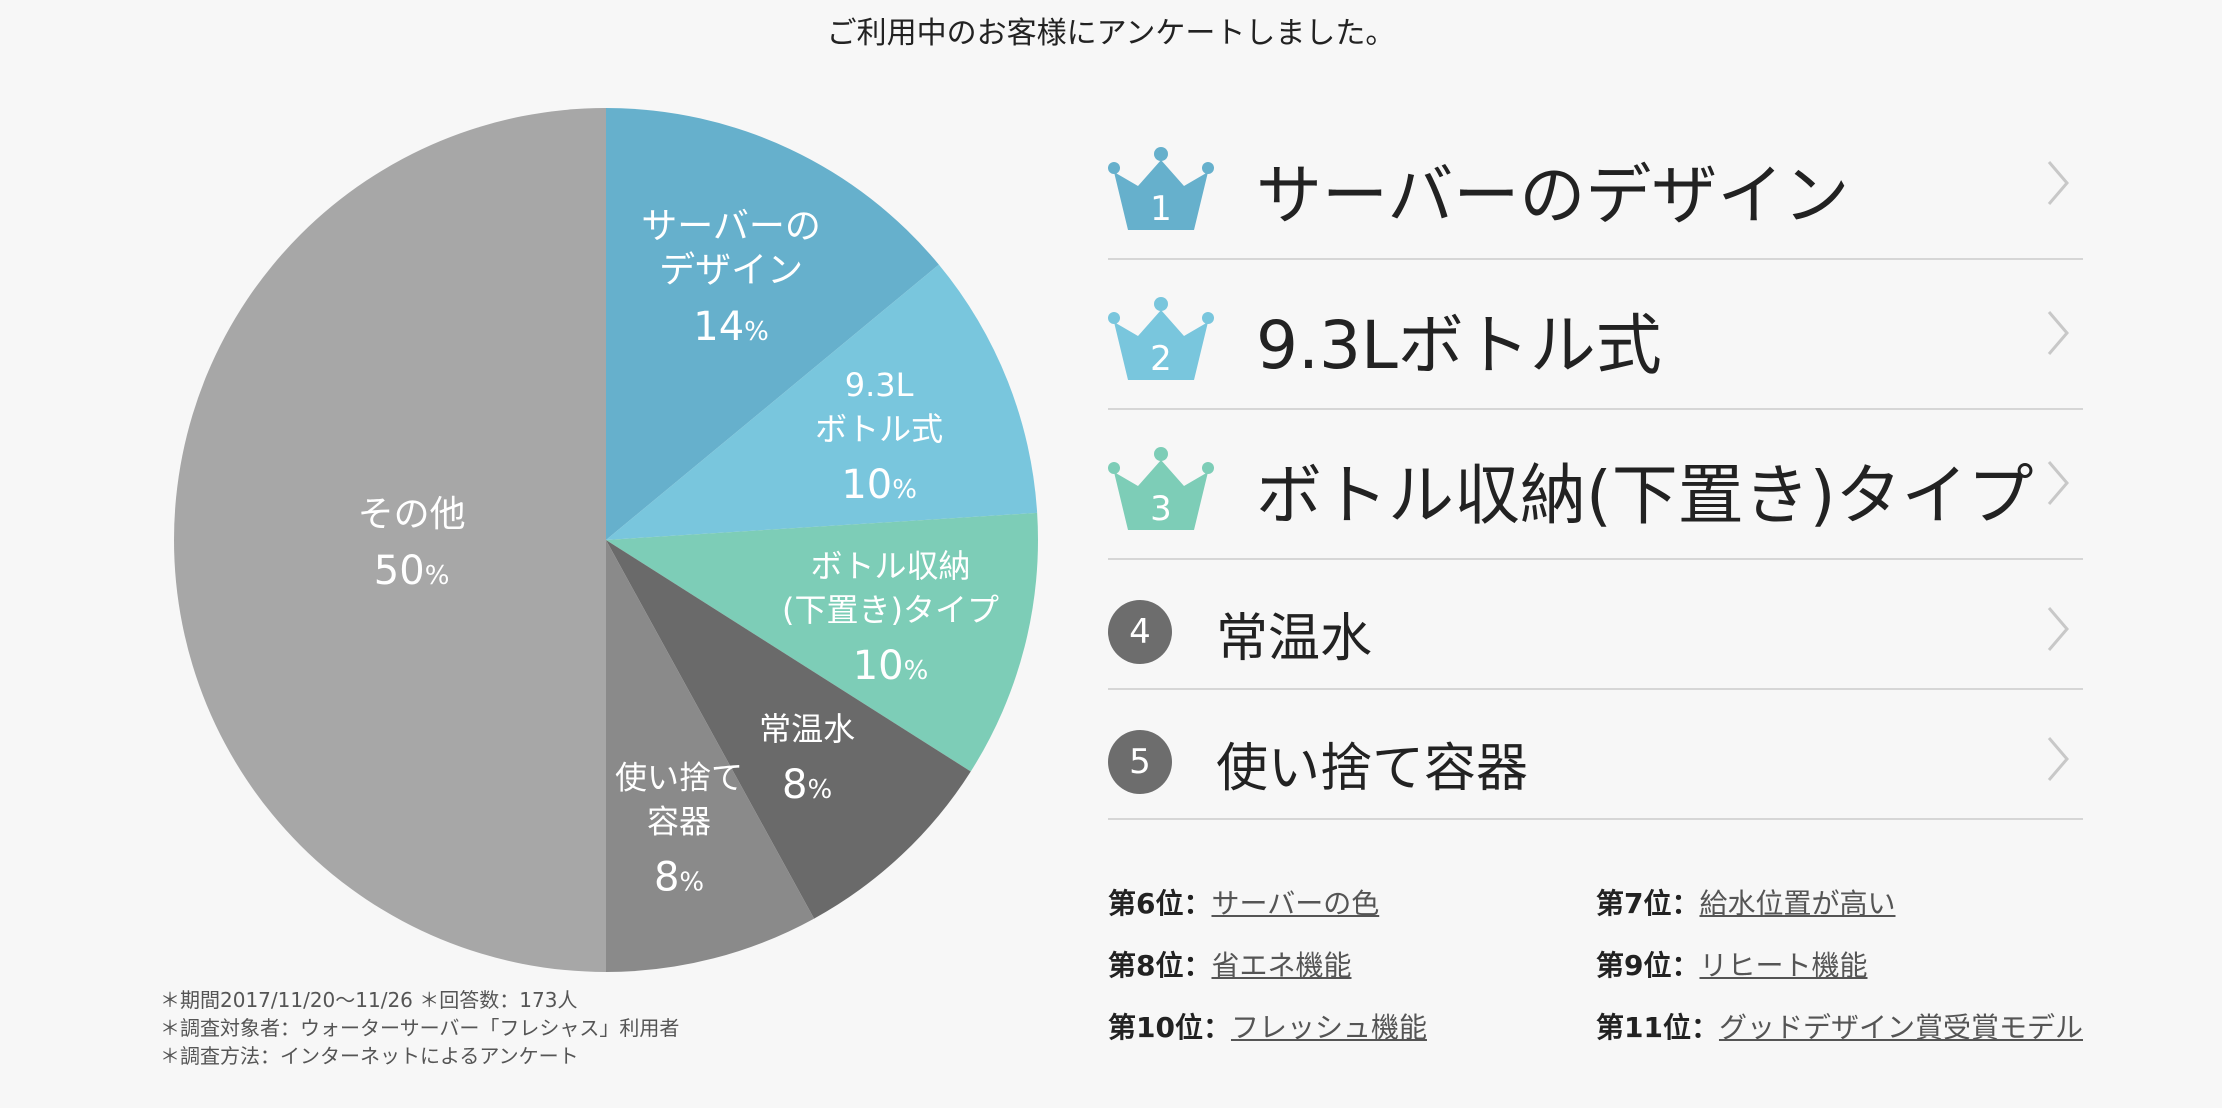 The image size is (2222, 1108). Describe the element at coordinates (1657, 1027) in the screenshot. I see `minor-rank-label: 第11位：` at that location.